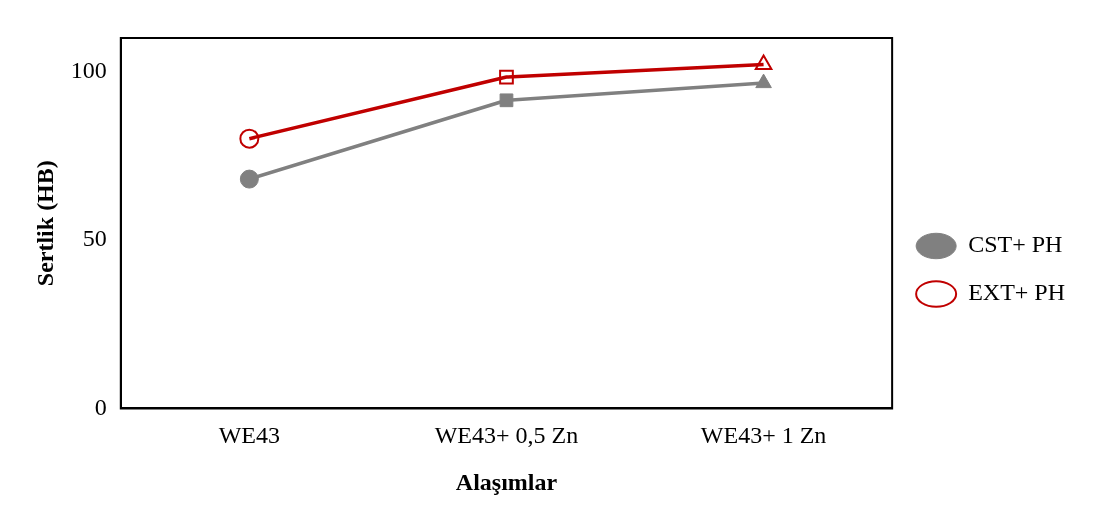  Describe the element at coordinates (1015, 244) in the screenshot. I see `legend-label: CST+ PH` at that location.